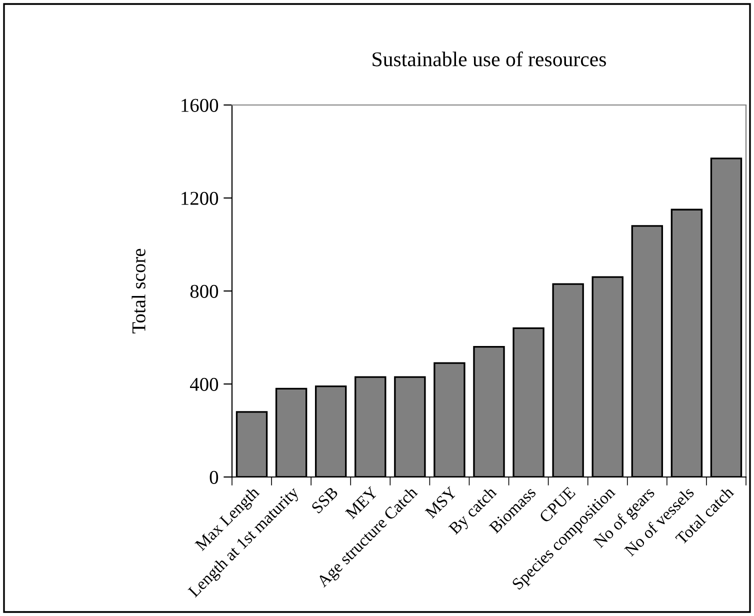  What do you see at coordinates (204, 291) in the screenshot?
I see `y-tick-label: 800` at bounding box center [204, 291].